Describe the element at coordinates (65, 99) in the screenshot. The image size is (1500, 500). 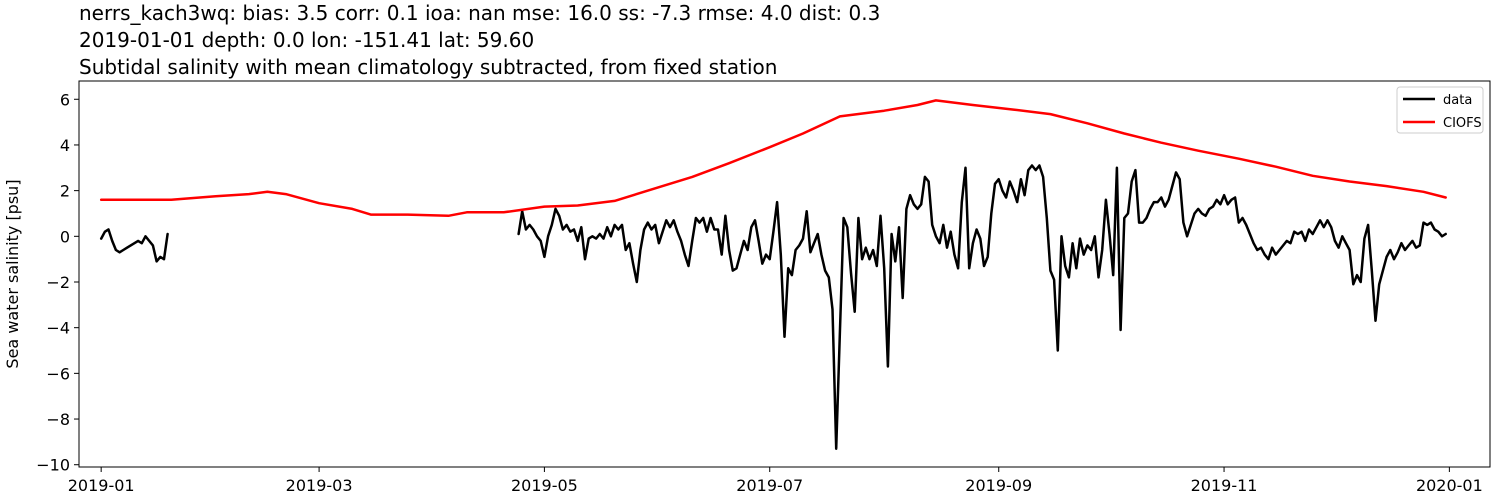
I see `y-tick-label: 6` at that location.